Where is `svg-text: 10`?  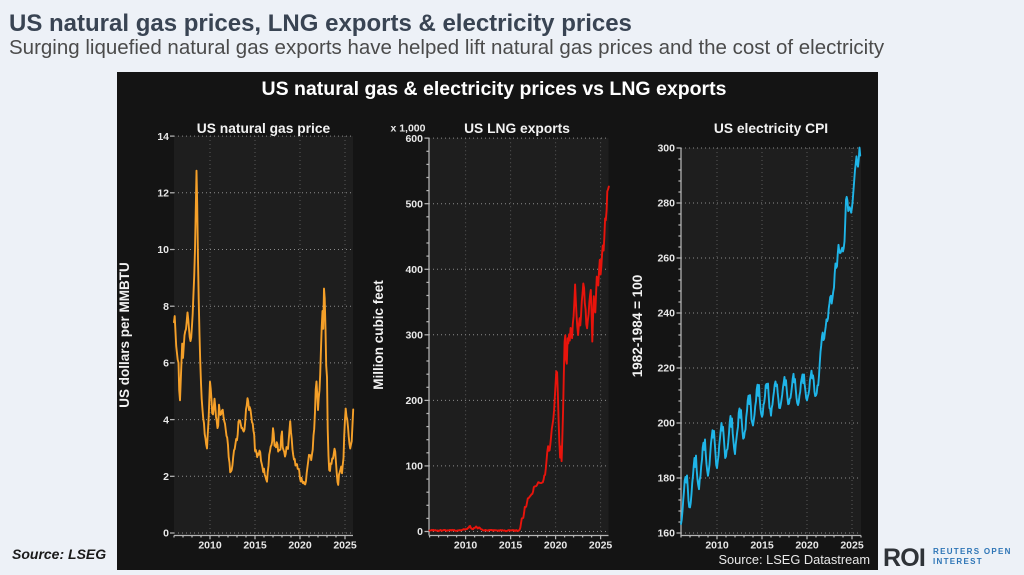
svg-text: 10 is located at coordinates (163, 250).